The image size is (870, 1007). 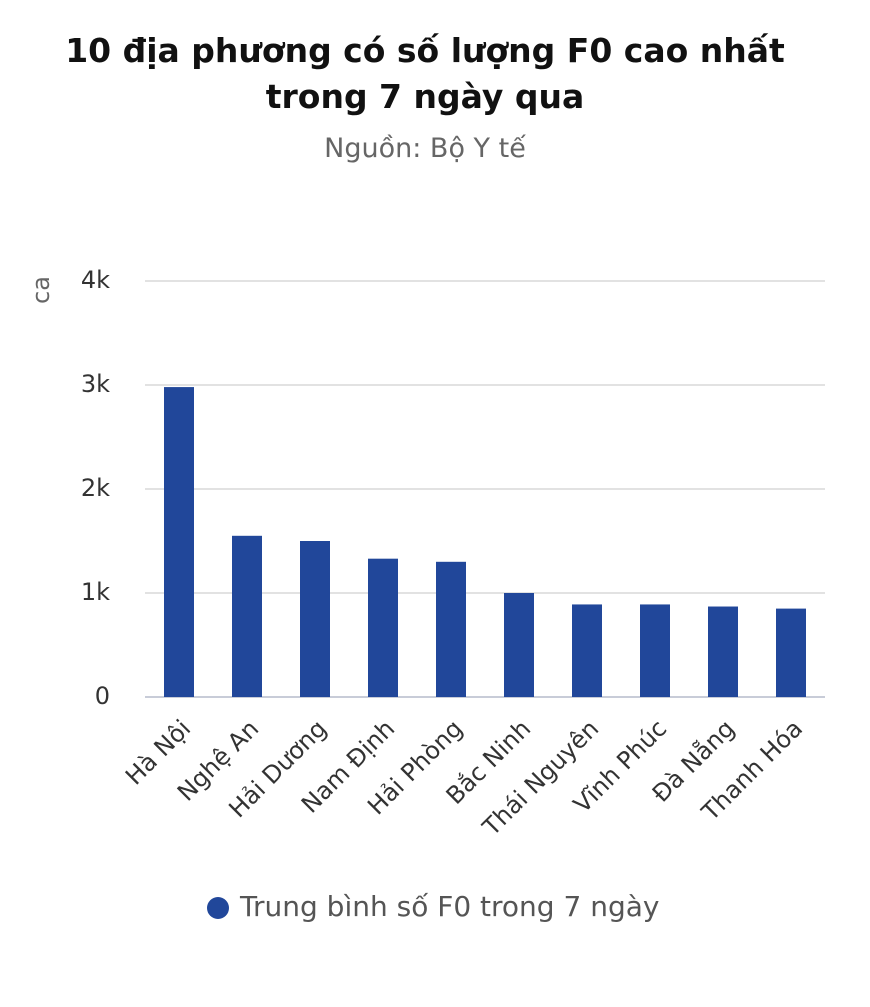 I want to click on y-tick-label: 3k, so click(x=95, y=384).